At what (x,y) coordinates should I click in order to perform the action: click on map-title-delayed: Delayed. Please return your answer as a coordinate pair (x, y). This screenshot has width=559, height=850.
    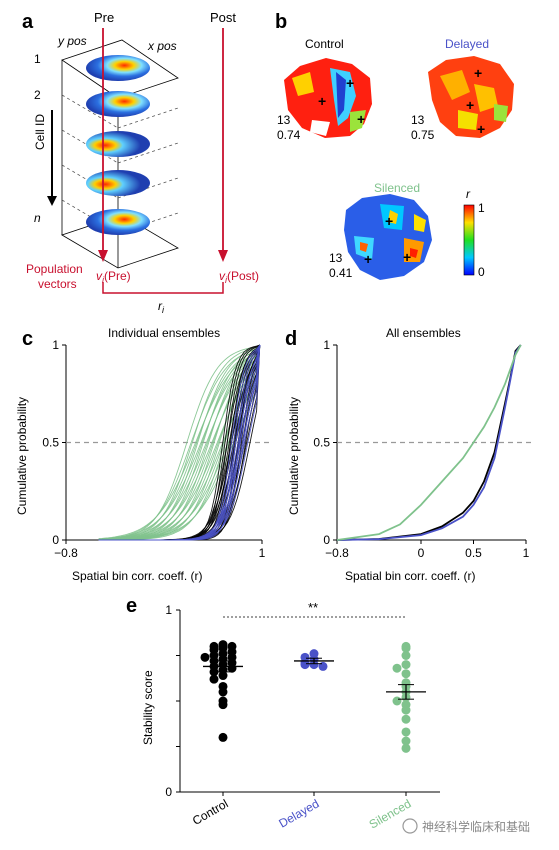
    Looking at the image, I should click on (467, 44).